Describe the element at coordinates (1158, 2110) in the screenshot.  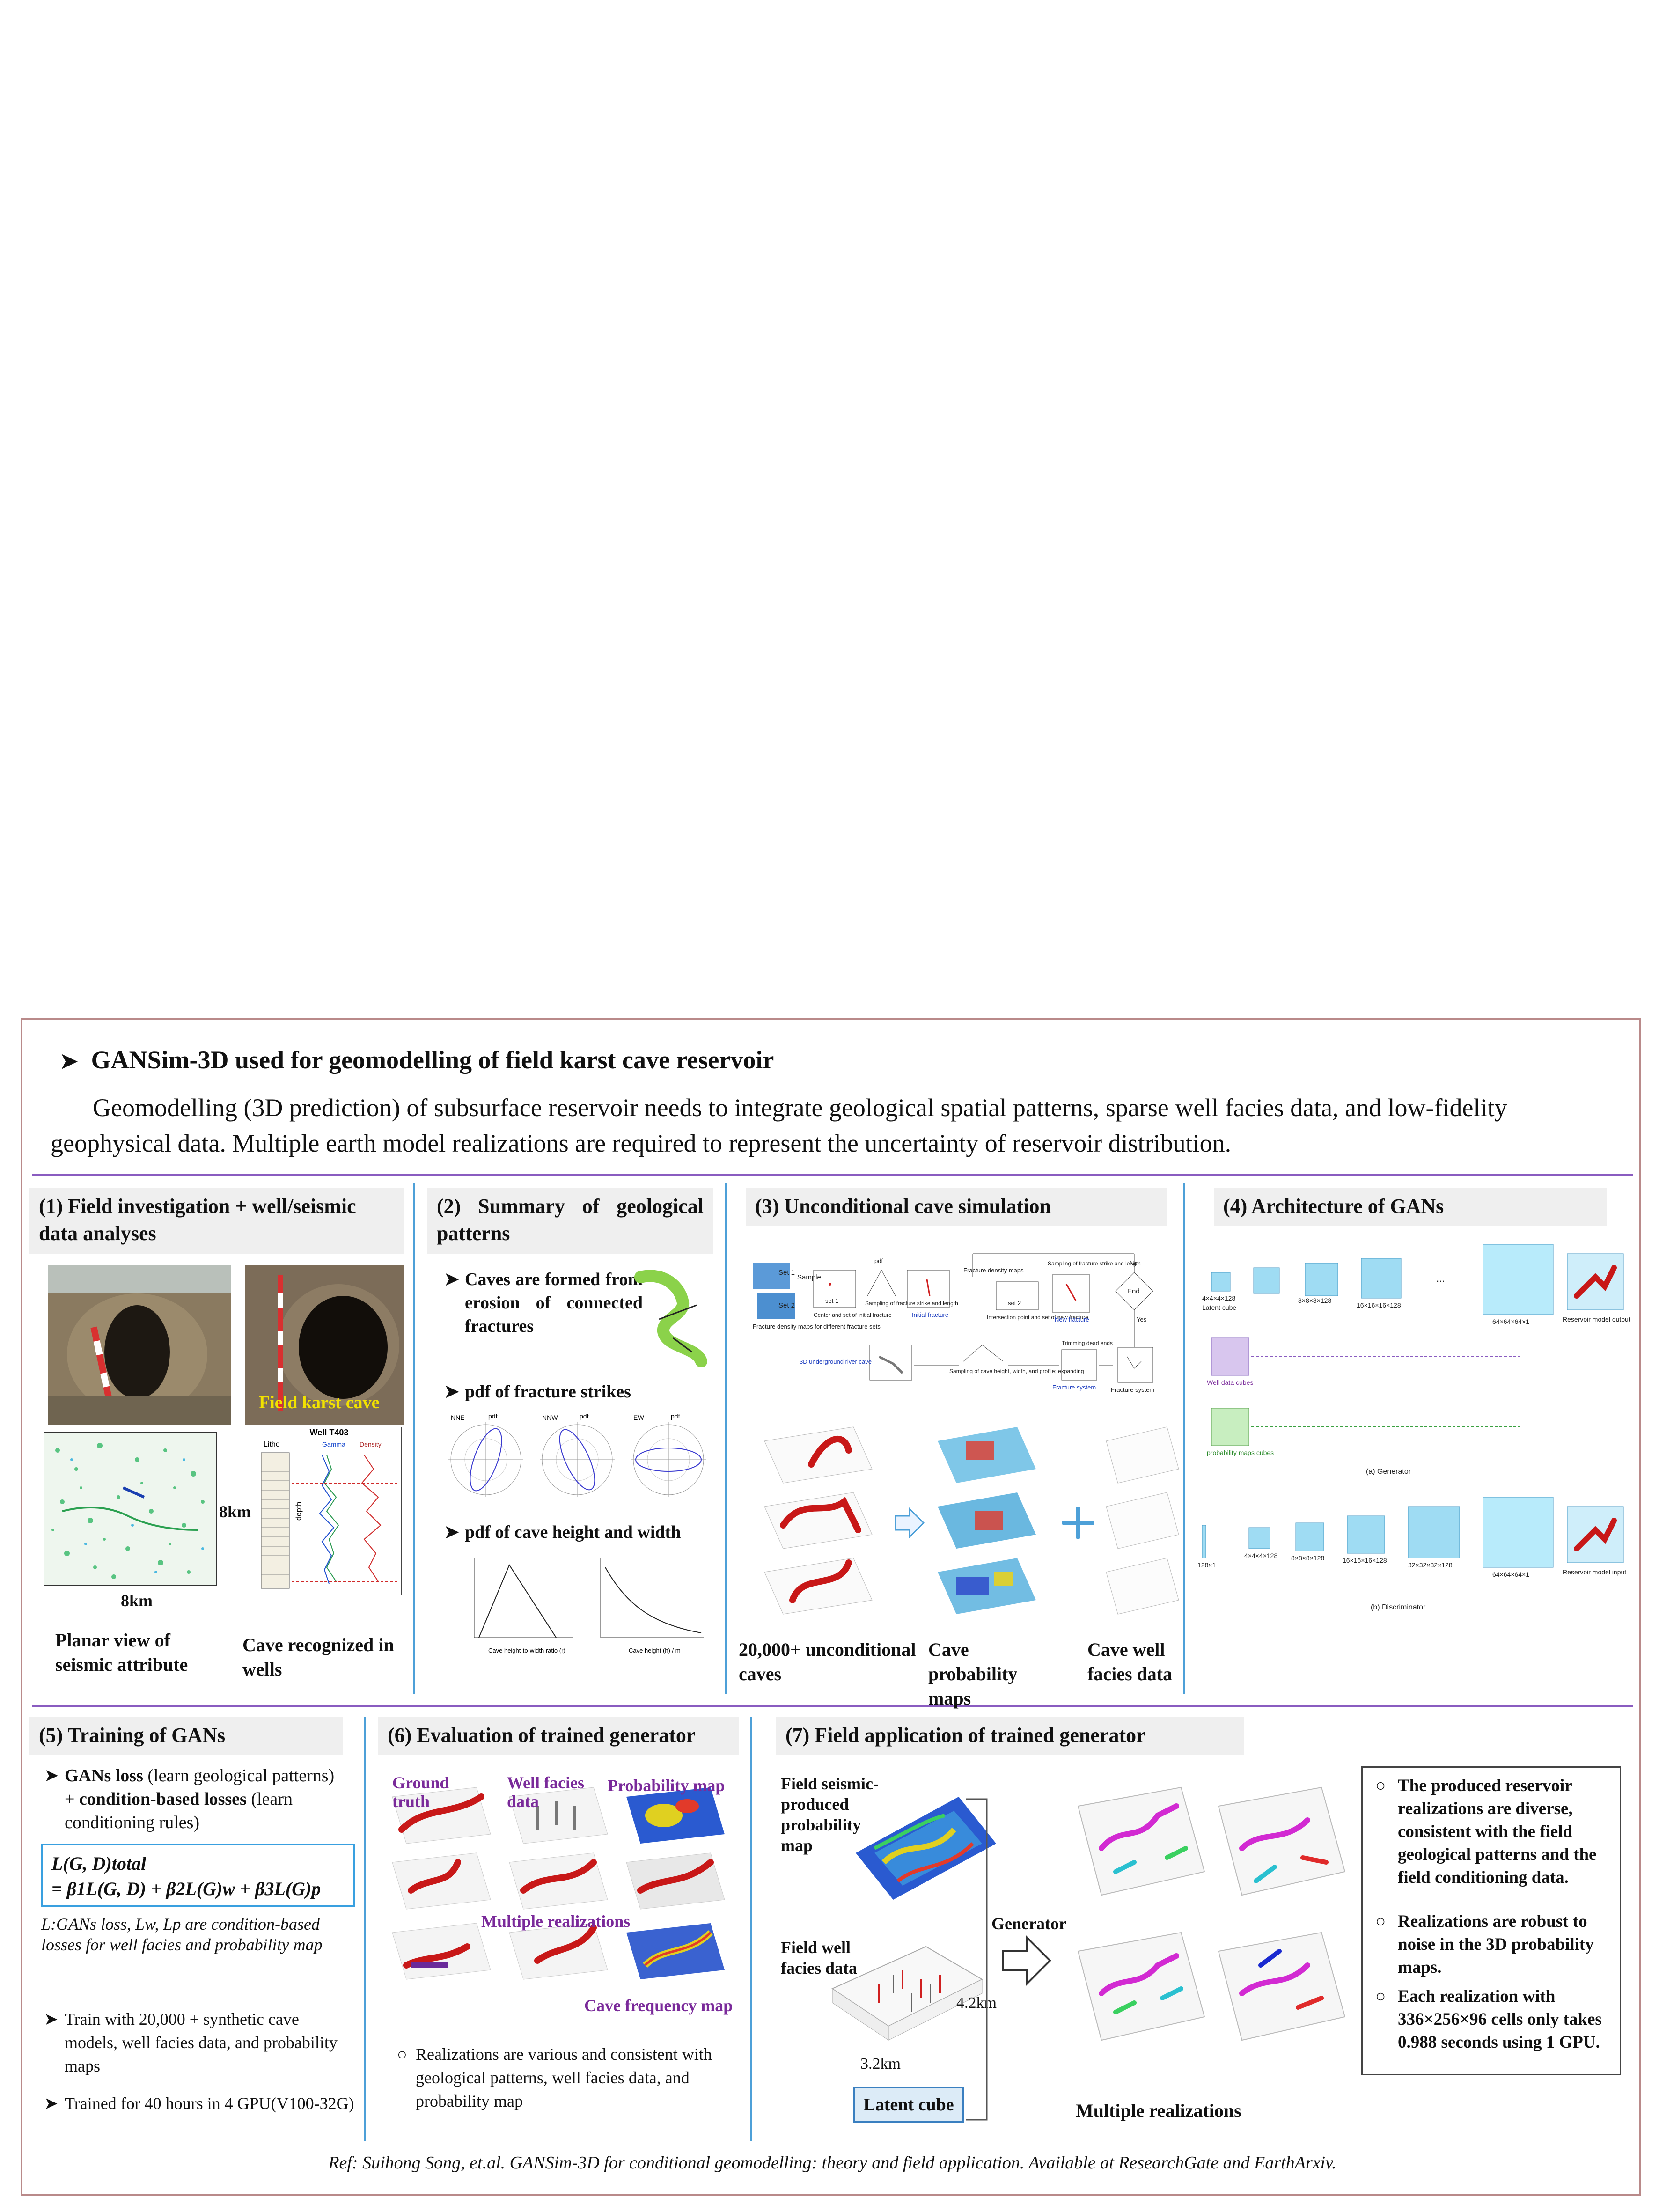
I see `caption-multi-realizations: Multiple realizations` at that location.